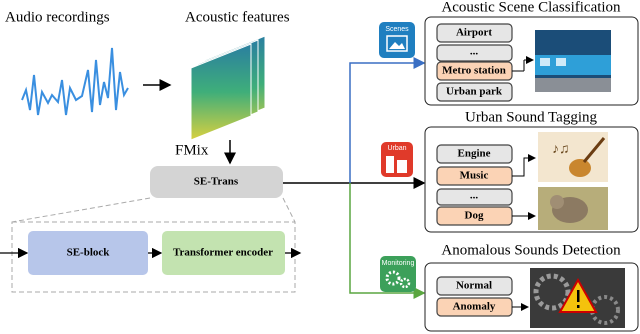  I want to click on features-label: Acoustic features, so click(237, 17).